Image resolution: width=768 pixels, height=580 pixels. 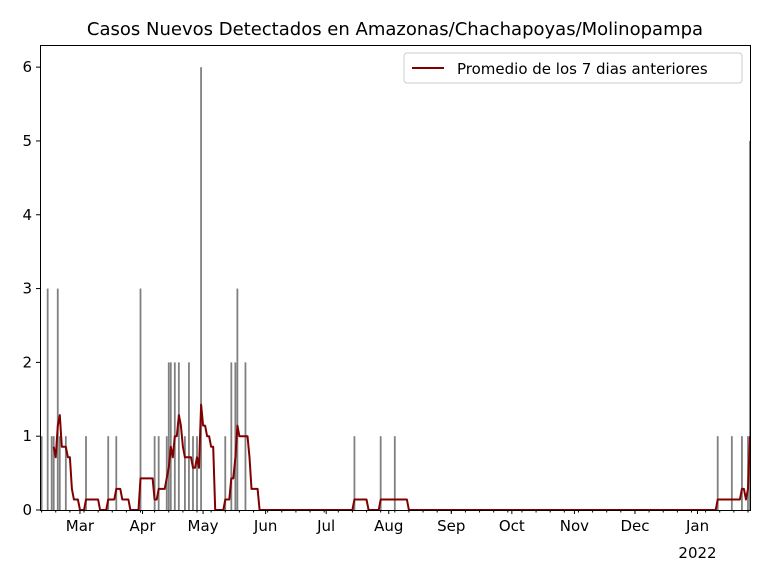 What do you see at coordinates (388, 526) in the screenshot?
I see `x-tick-label: Aug` at bounding box center [388, 526].